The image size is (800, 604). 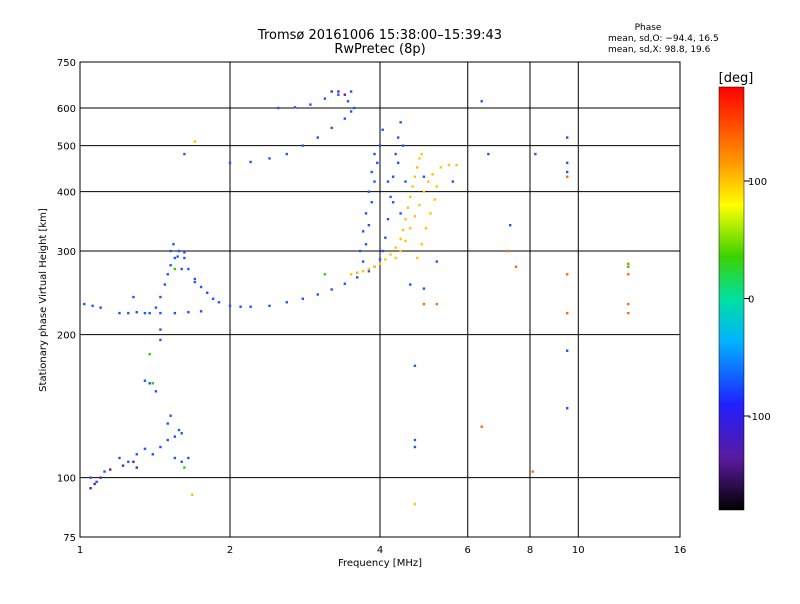 What do you see at coordinates (66, 336) in the screenshot?
I see `y-tick-label: 200` at bounding box center [66, 336].